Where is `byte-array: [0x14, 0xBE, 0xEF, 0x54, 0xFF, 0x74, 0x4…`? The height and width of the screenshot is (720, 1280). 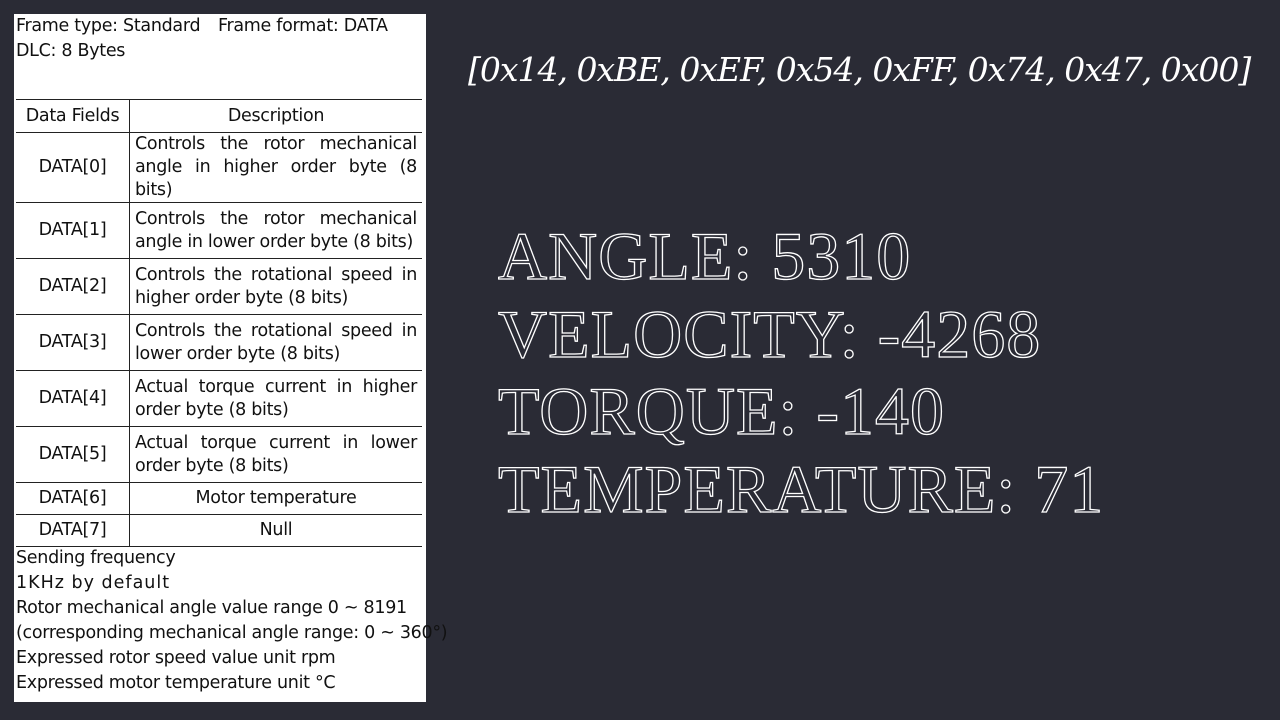 byte-array: [0x14, 0xBE, 0xEF, 0x54, 0xFF, 0x74, 0x4… is located at coordinates (859, 69).